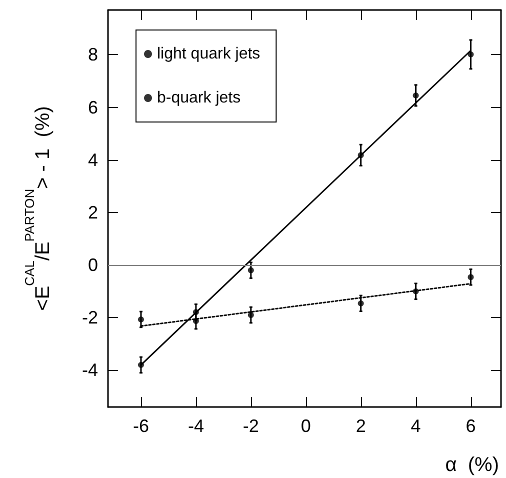 The height and width of the screenshot is (478, 506). I want to click on y-axis-title: <ECAL/EPARTON> - 1 (%), so click(38, 208).